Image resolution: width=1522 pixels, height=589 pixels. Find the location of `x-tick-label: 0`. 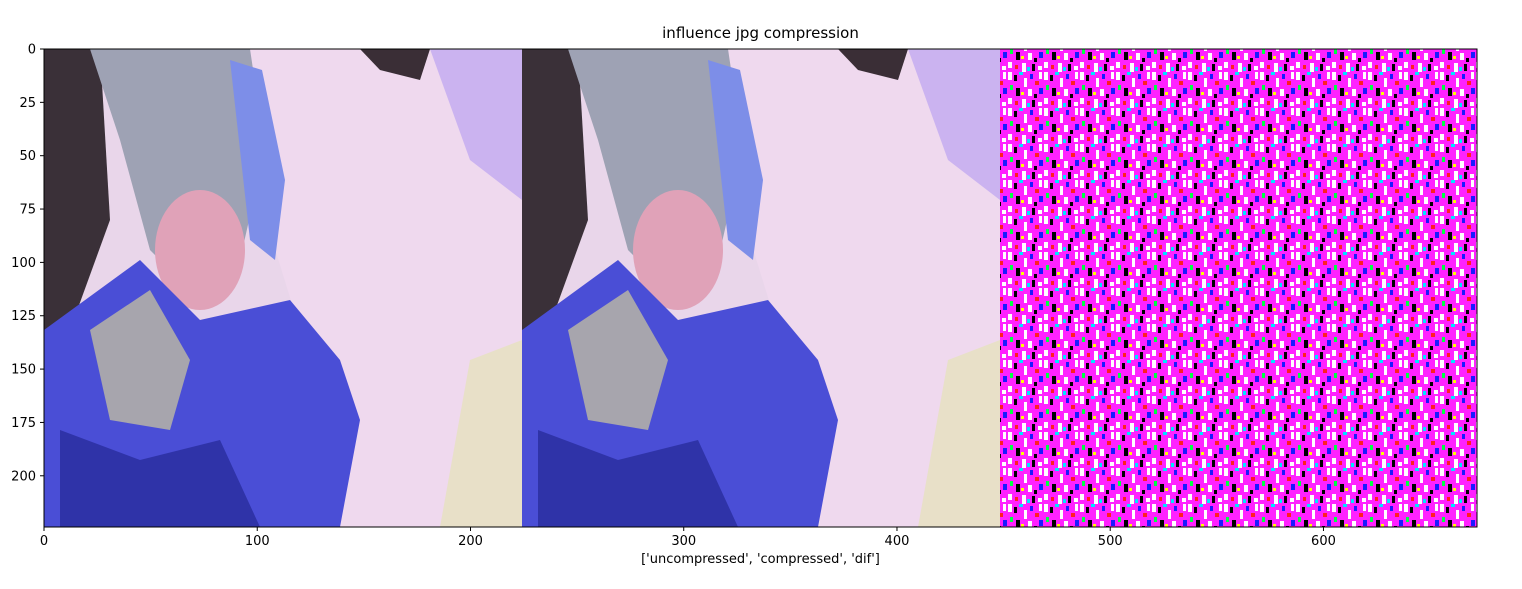

x-tick-label: 0 is located at coordinates (44, 541).